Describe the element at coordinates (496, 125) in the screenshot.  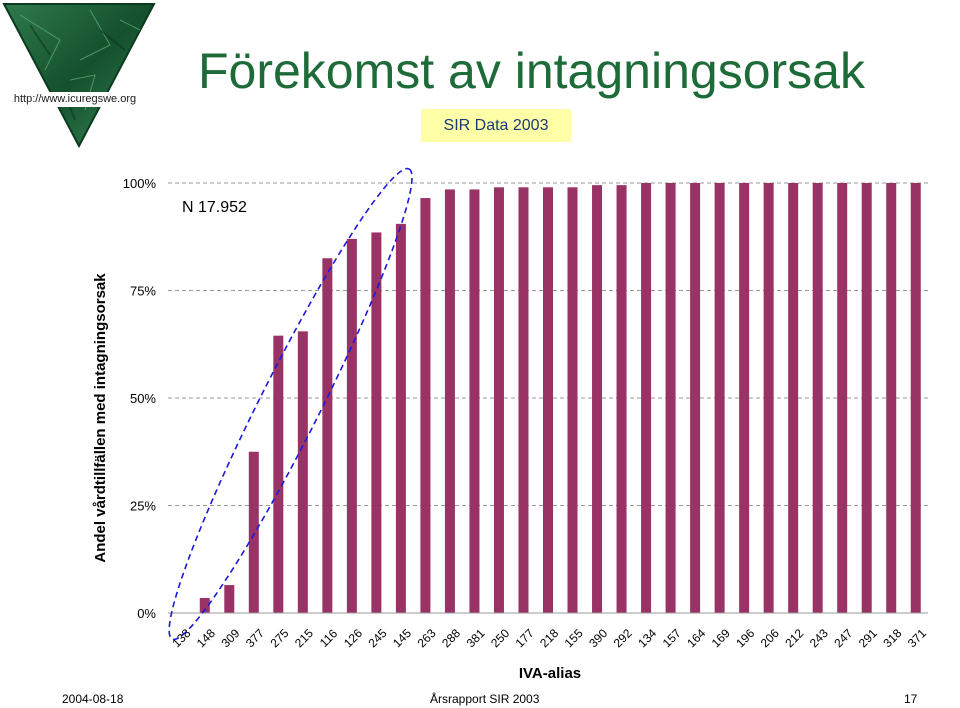
I see `subtitle-badge: SIR Data 2003` at that location.